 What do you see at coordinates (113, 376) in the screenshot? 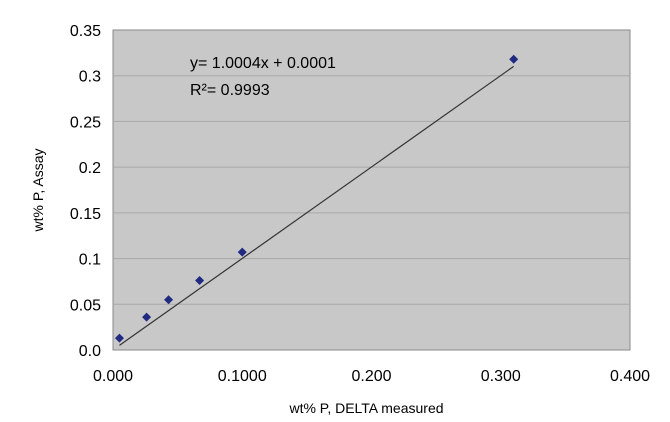
I see `x-tick-label: 0.000` at bounding box center [113, 376].